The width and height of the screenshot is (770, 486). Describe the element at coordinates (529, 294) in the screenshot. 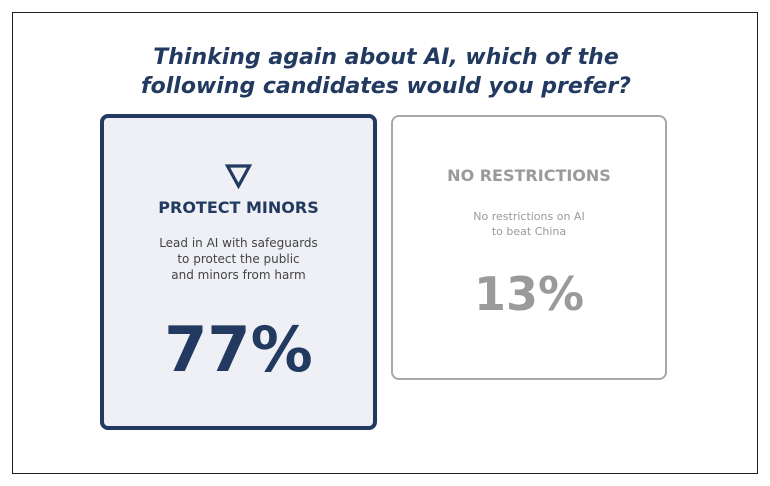

I see `option-value-label: 13%` at that location.